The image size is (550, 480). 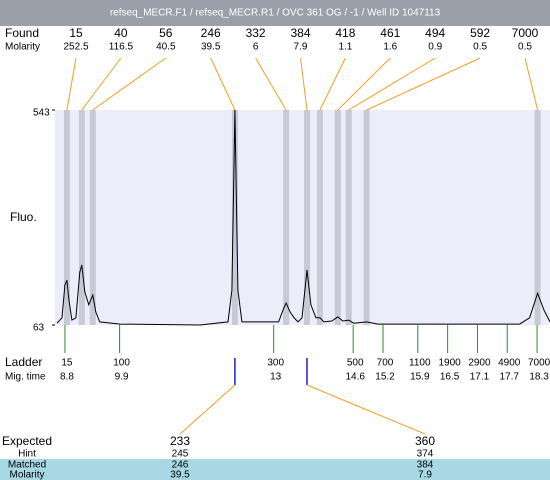 What do you see at coordinates (211, 33) in the screenshot?
I see `found-size: 246` at bounding box center [211, 33].